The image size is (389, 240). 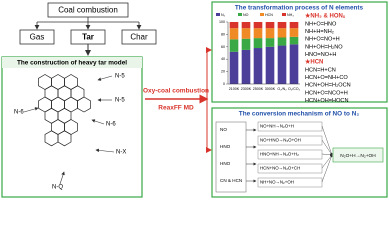 I want to click on x-tick-label: O₂/N₂, so click(x=282, y=89).